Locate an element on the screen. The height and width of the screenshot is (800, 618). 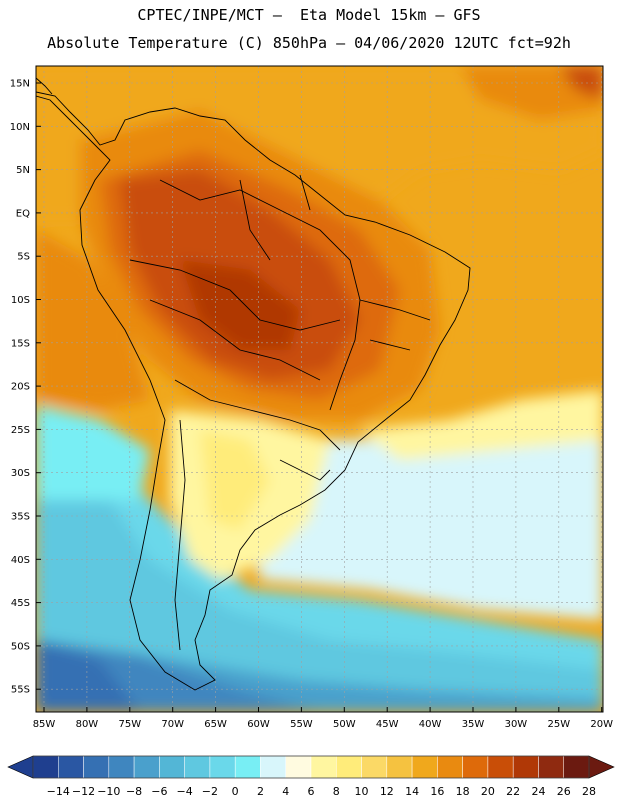
lon-tick-label: 40W is located at coordinates (430, 724).